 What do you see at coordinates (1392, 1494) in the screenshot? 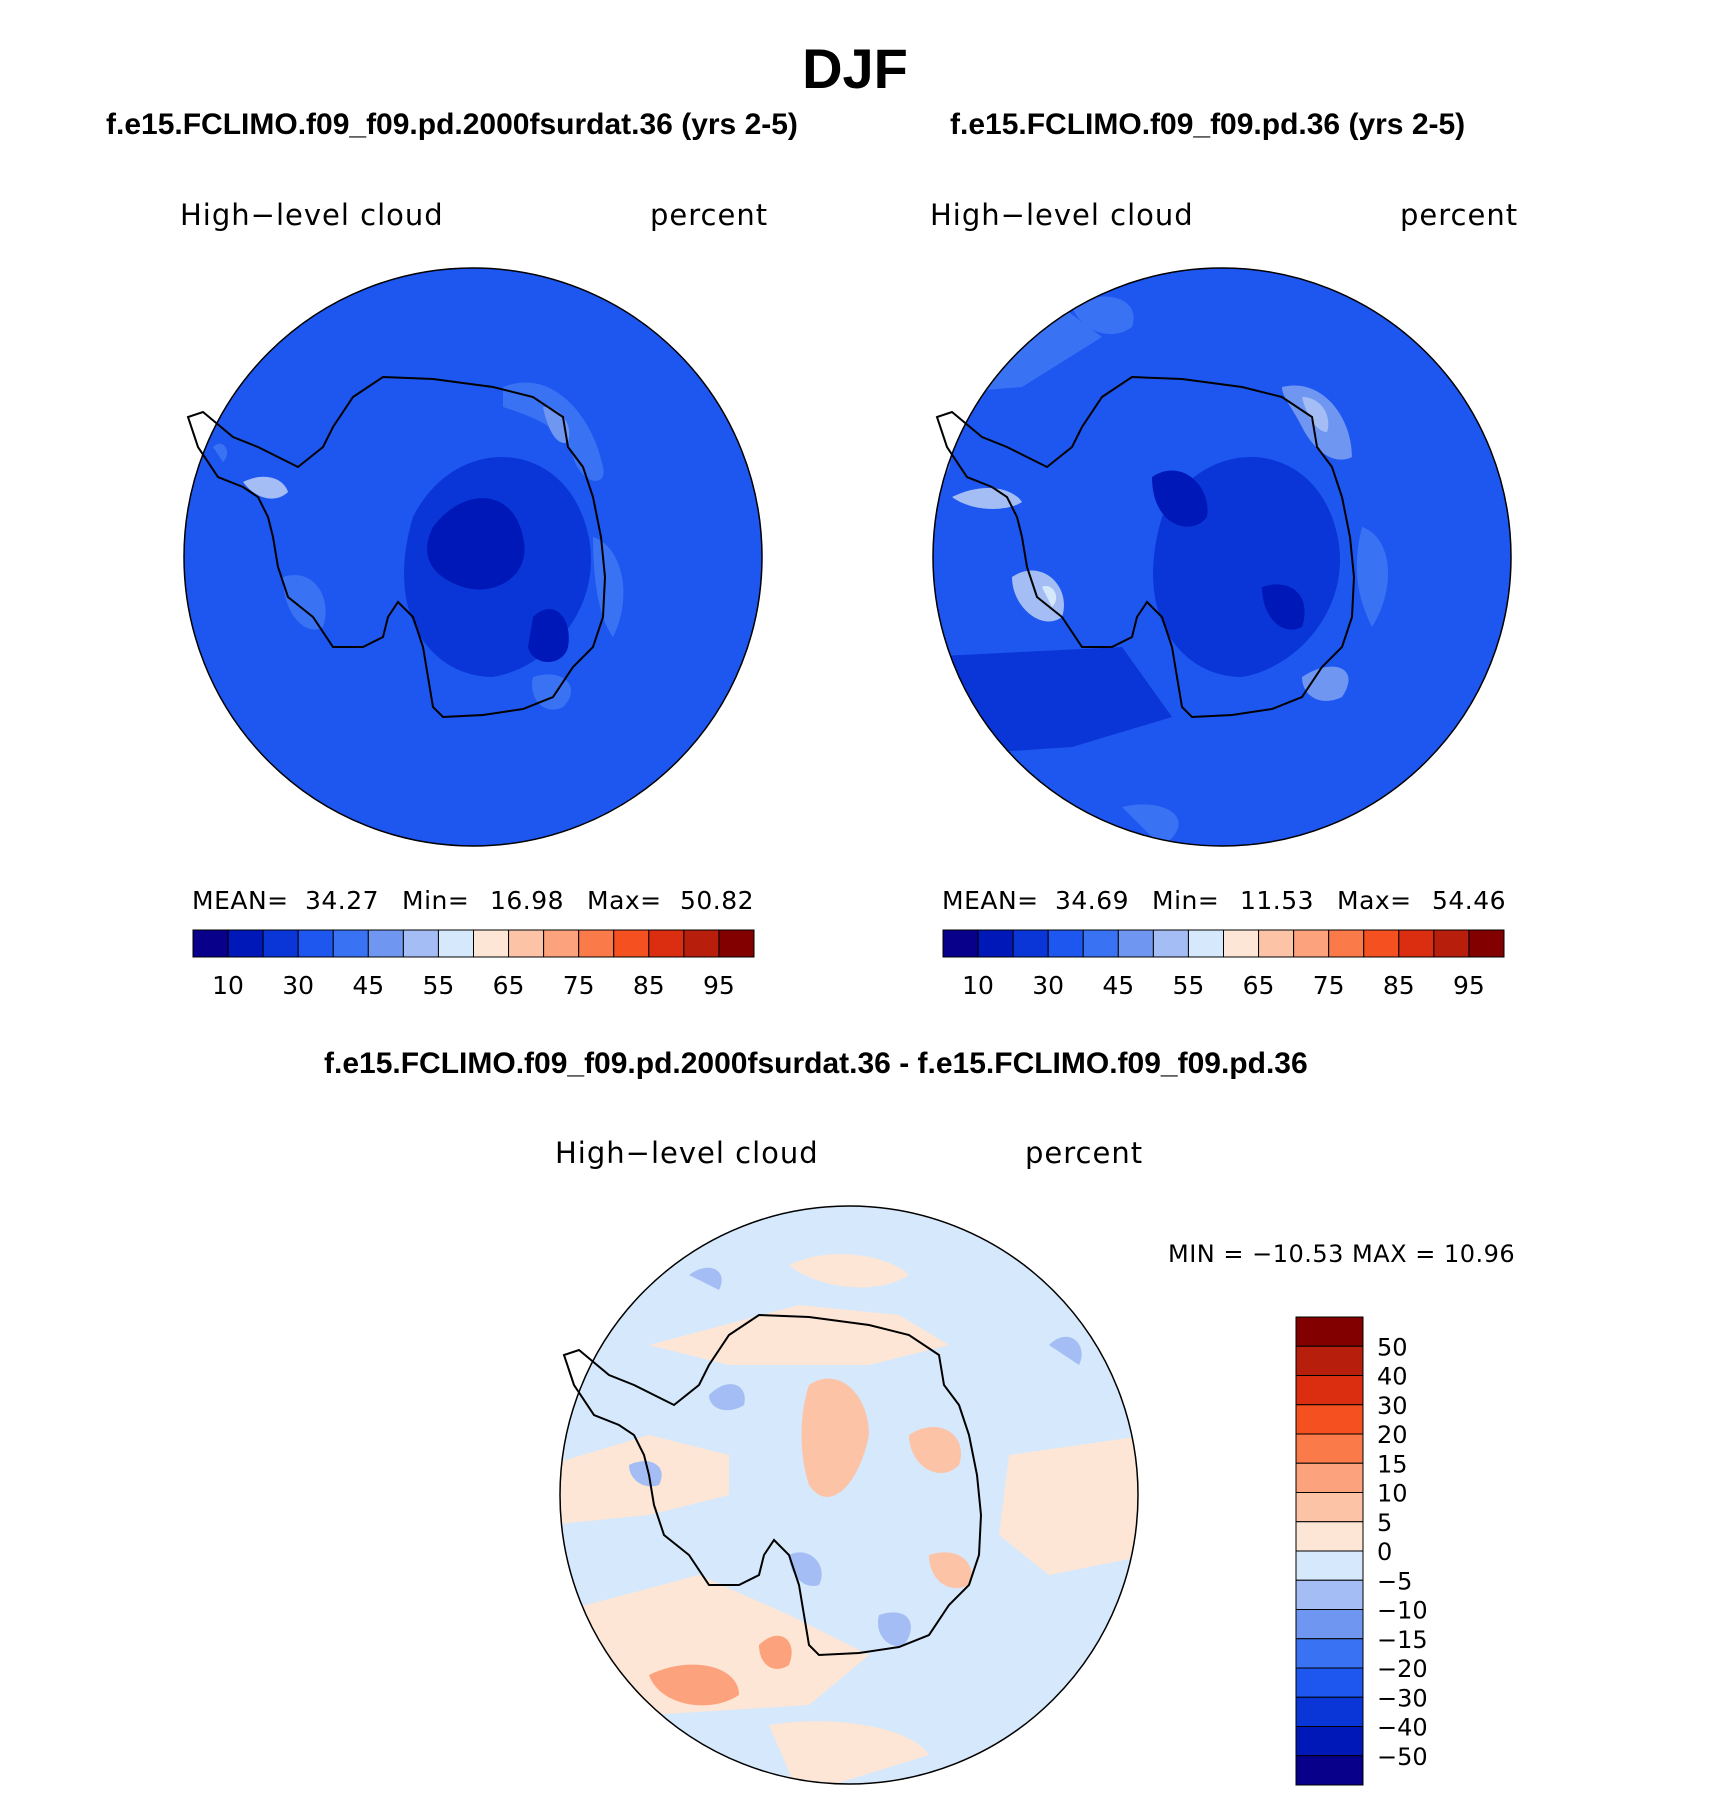
I see `diff-colorbar-tick-label: 10` at bounding box center [1392, 1494].